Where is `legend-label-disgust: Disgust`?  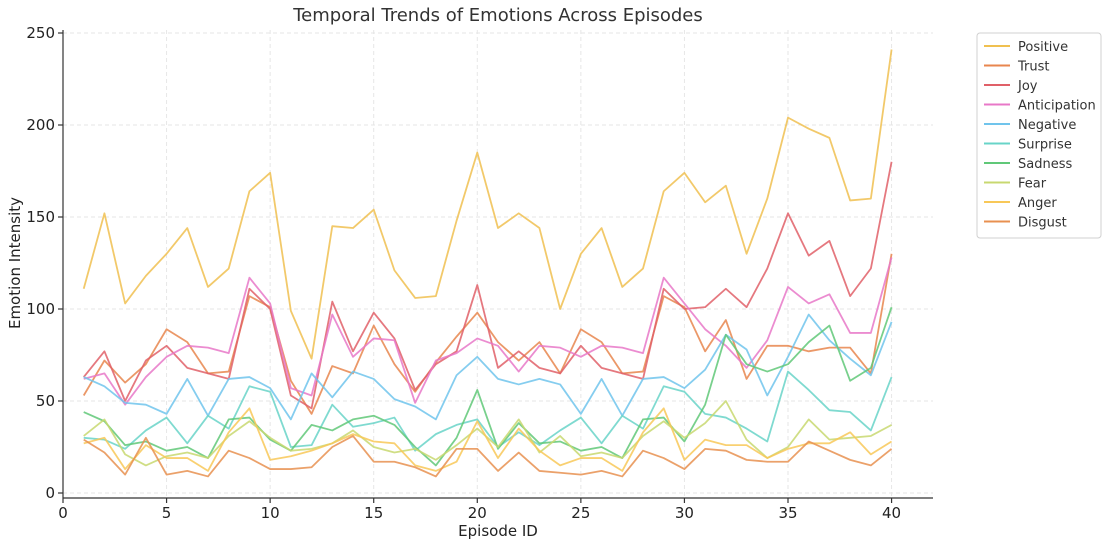 legend-label-disgust: Disgust is located at coordinates (1042, 223).